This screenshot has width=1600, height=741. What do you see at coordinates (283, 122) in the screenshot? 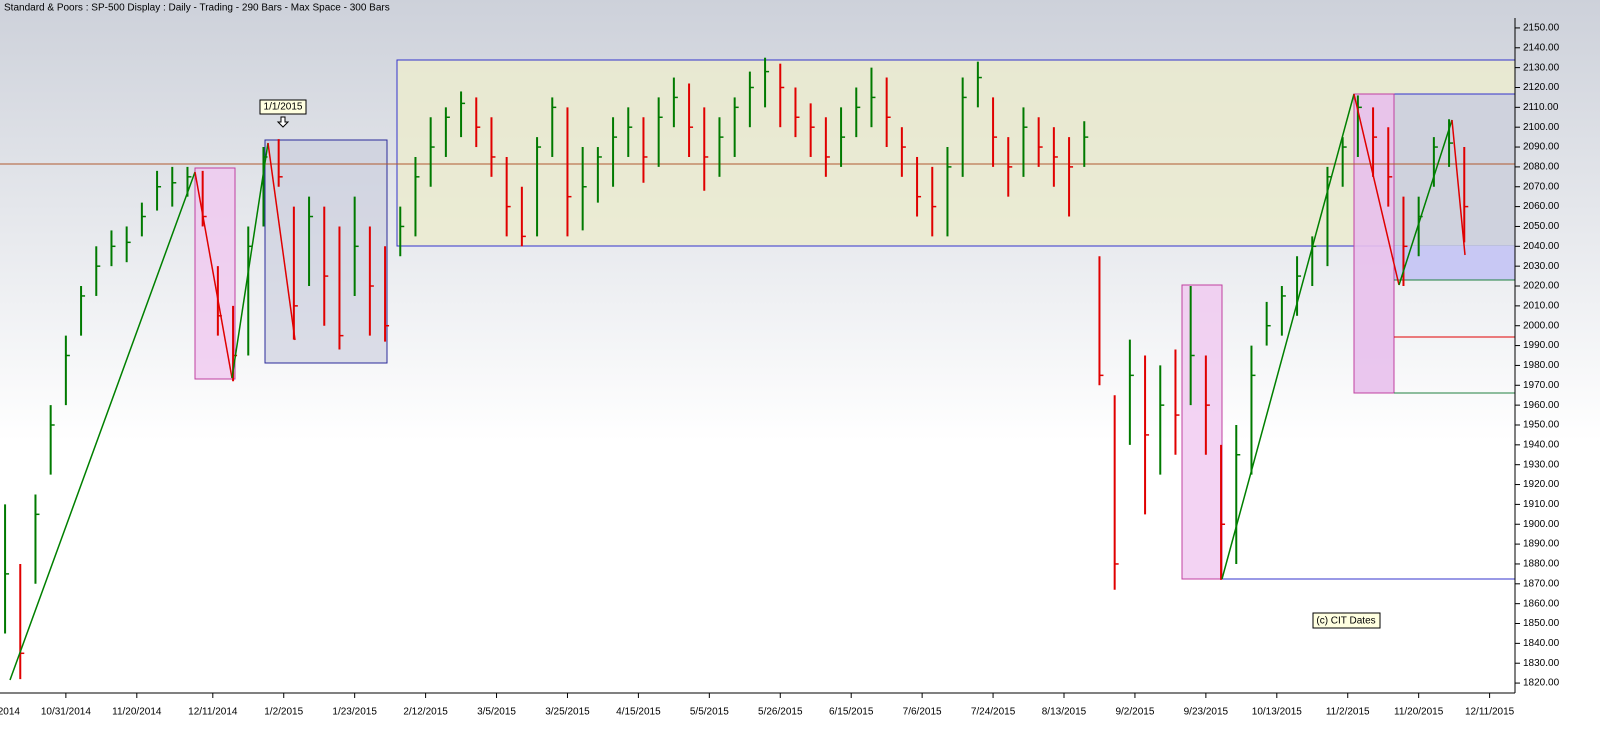
I see `annotation-arrow` at bounding box center [283, 122].